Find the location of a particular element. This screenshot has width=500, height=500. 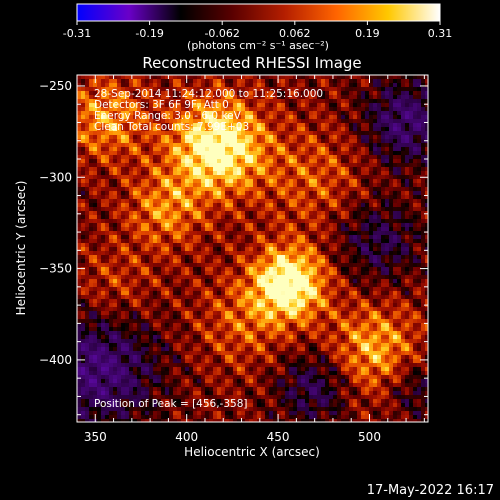

y-tick-label: −350 is located at coordinates (55, 269).